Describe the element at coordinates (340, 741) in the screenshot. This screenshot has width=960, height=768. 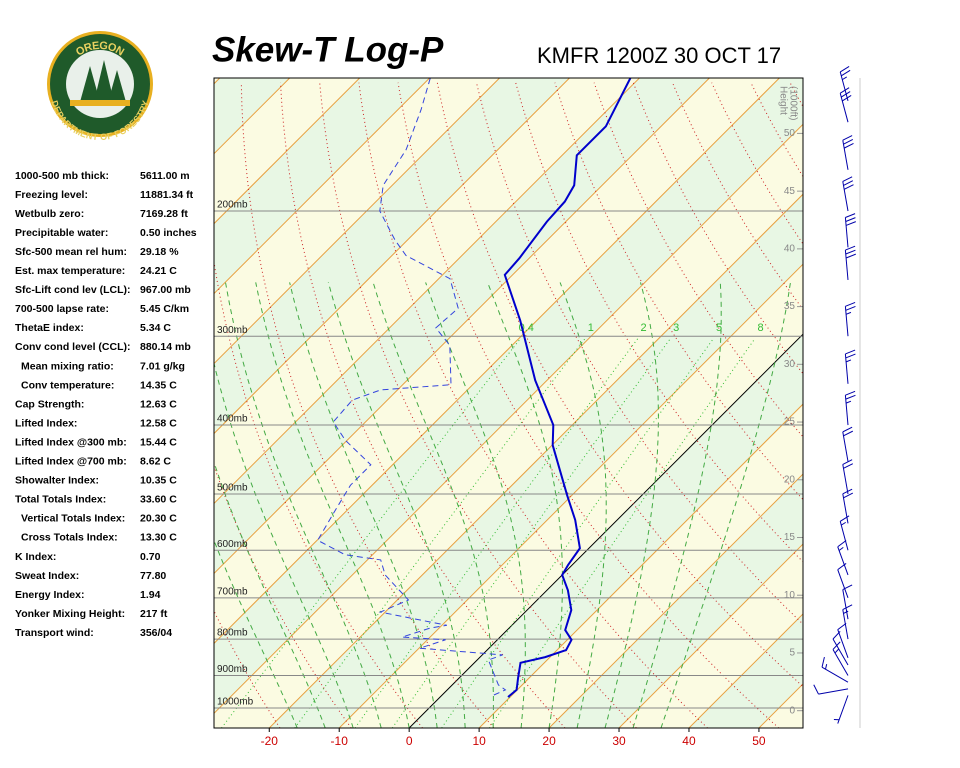
I see `x-tick-label: -10` at that location.